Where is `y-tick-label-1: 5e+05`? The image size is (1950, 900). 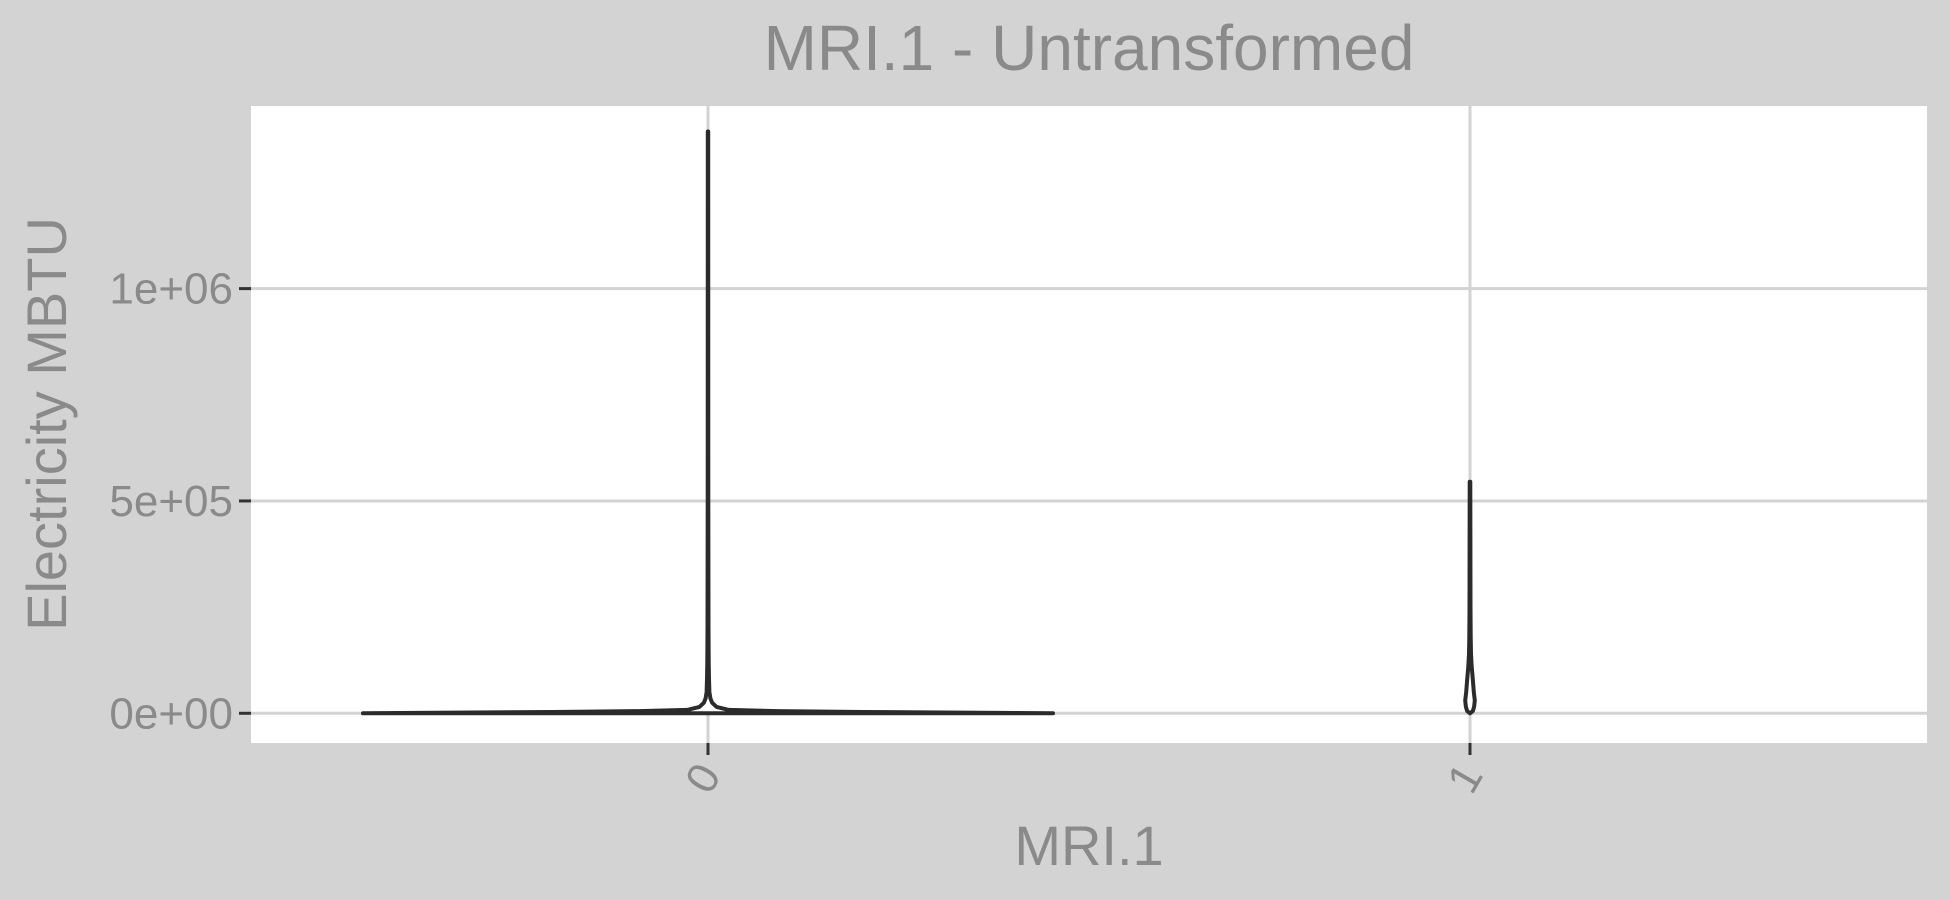
y-tick-label-1: 5e+05 is located at coordinates (171, 501).